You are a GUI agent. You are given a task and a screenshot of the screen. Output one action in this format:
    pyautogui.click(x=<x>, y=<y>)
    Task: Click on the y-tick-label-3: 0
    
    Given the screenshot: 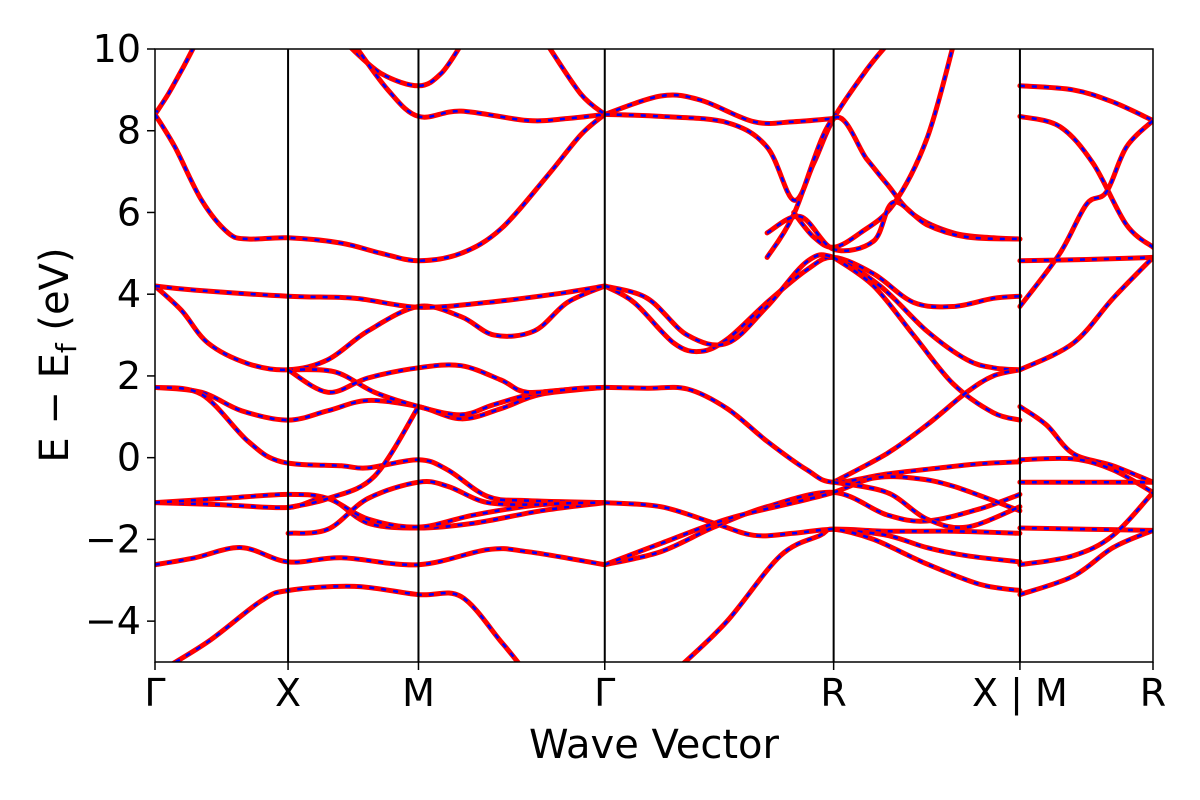 What is the action you would take?
    pyautogui.click(x=129, y=458)
    